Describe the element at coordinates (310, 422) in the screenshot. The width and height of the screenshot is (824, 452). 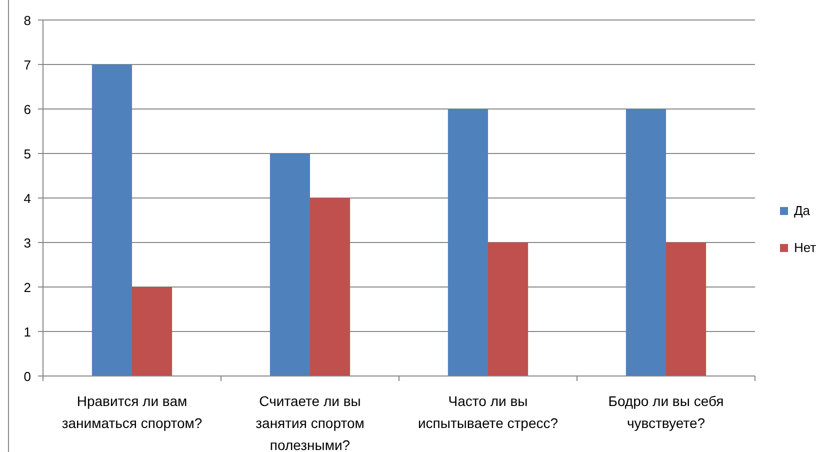
I see `x-tick-label: Считаете ли вы занятия спортом полезными?` at that location.